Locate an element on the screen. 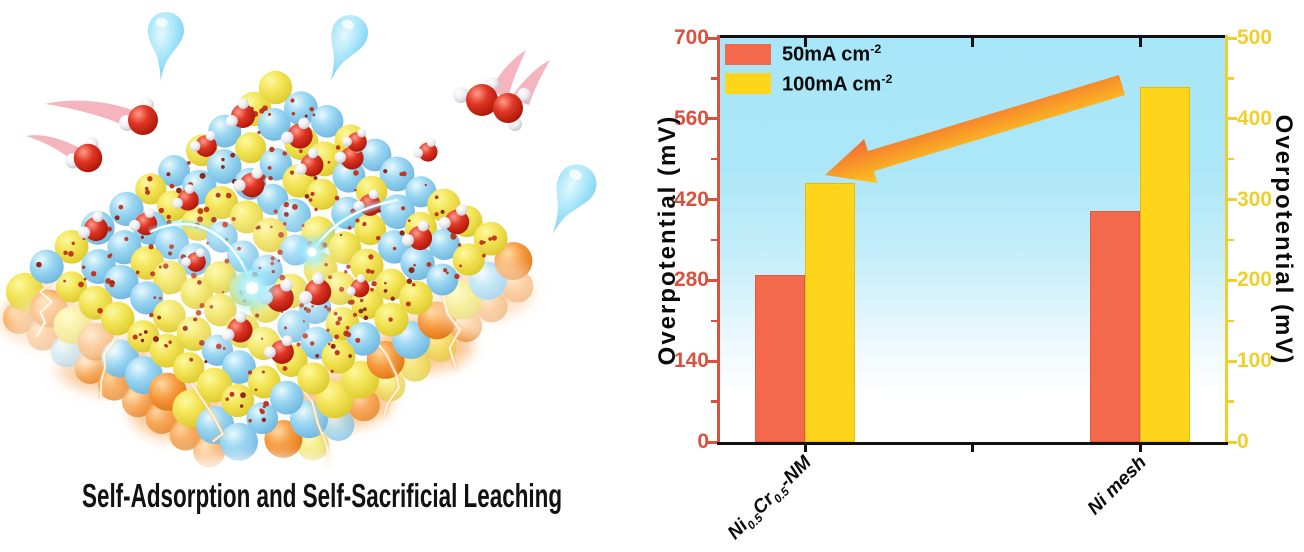  left-tick-0: 0 is located at coordinates (703, 441).